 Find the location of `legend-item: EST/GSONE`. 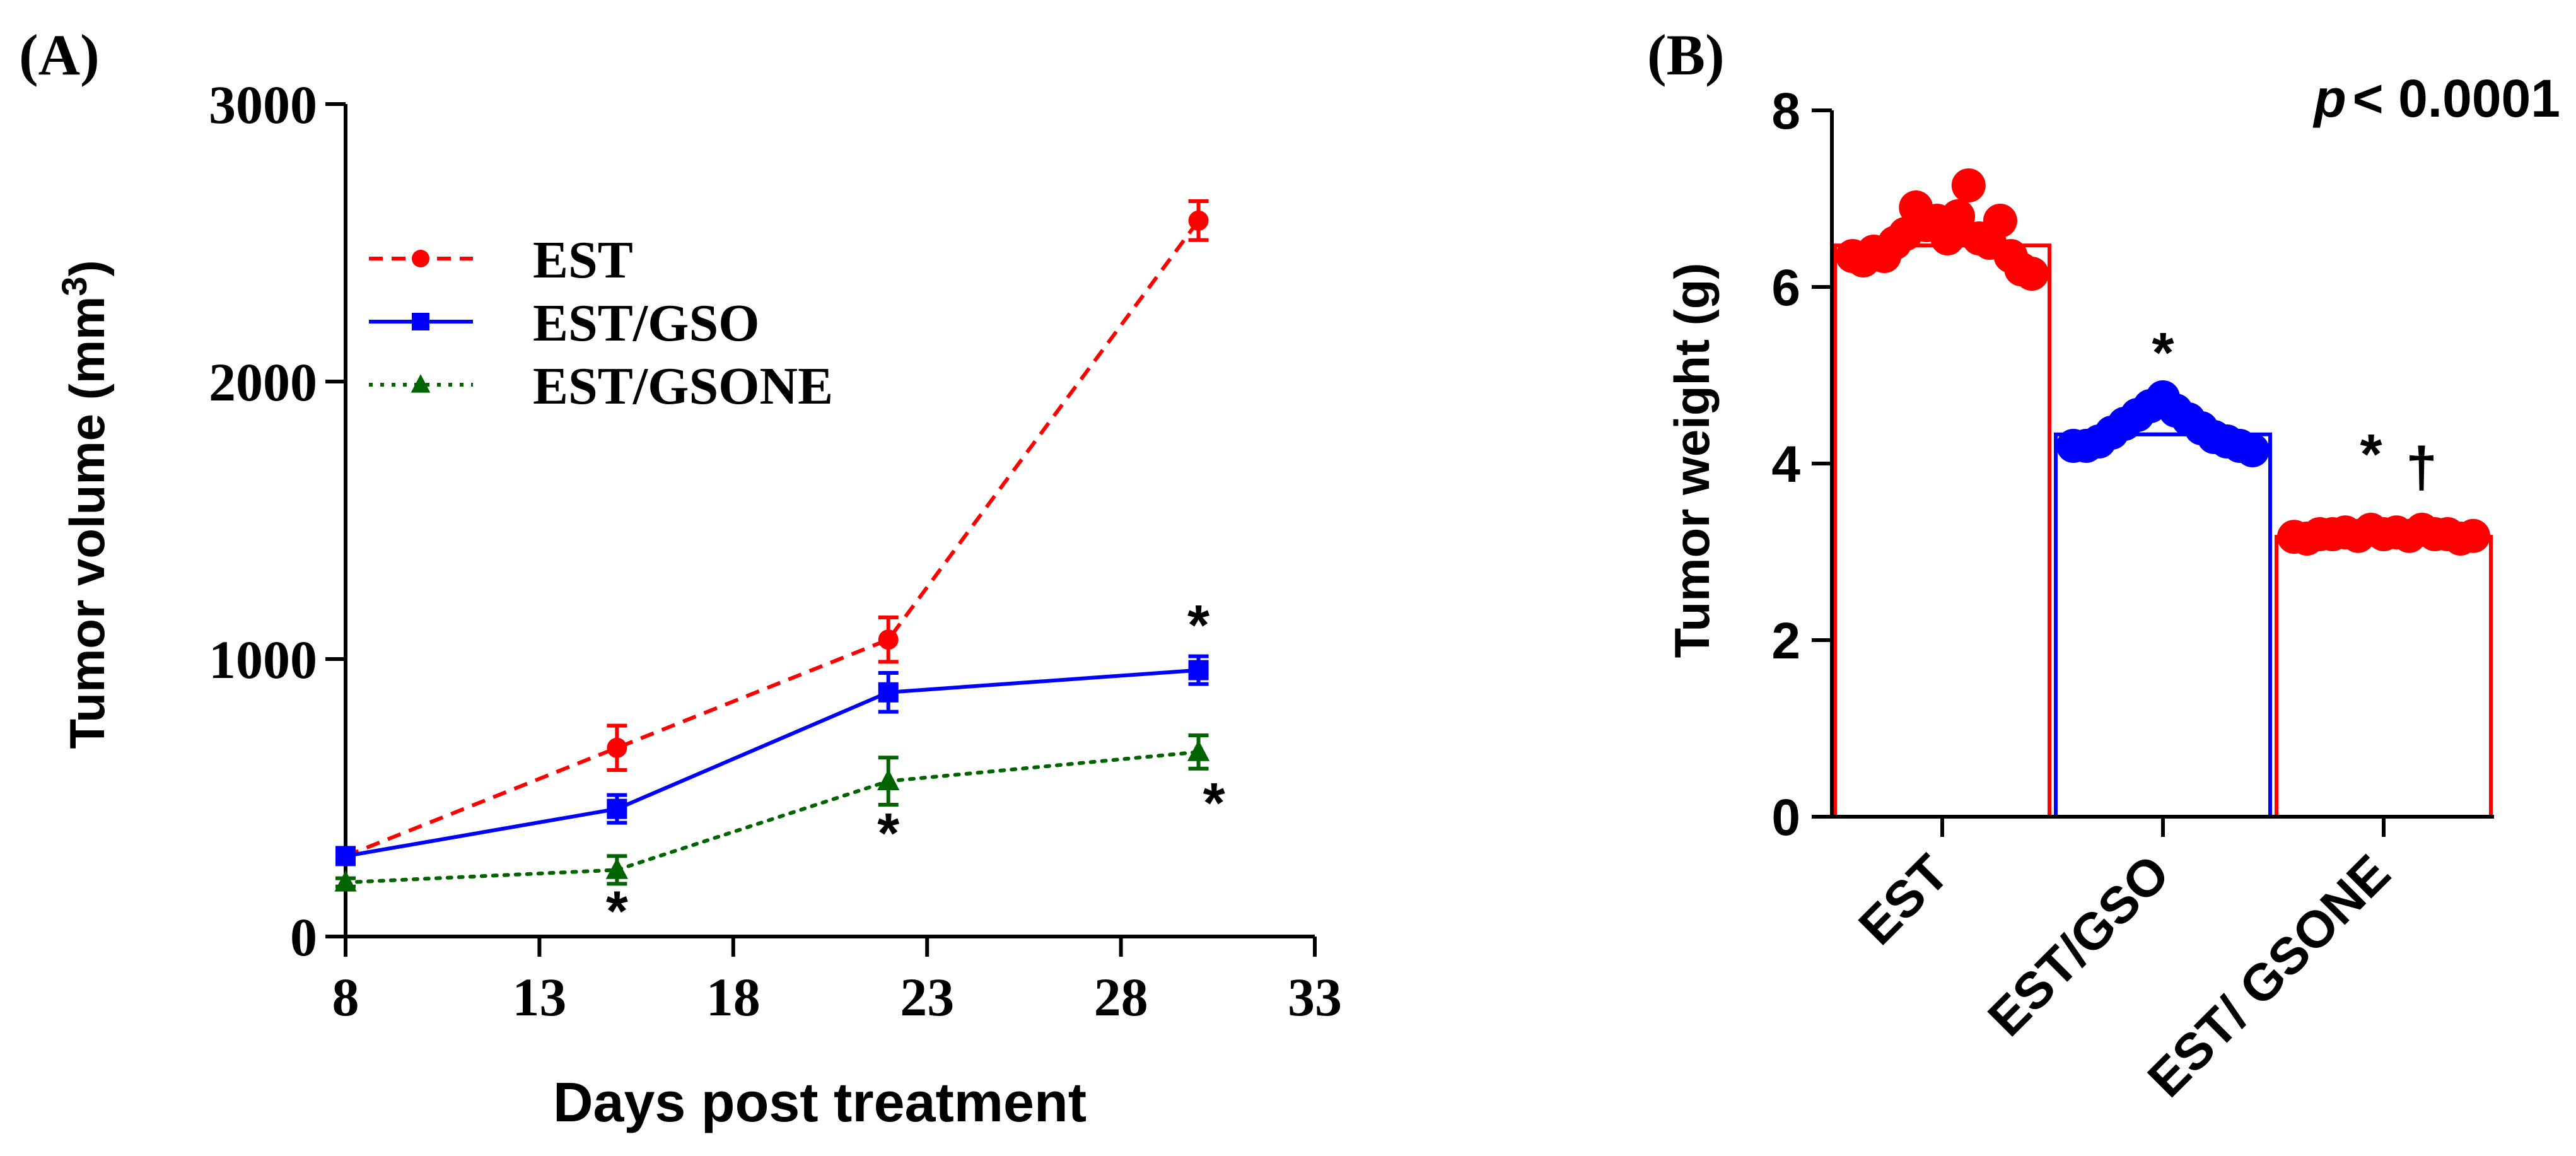

legend-item: EST/GSONE is located at coordinates (601, 386).